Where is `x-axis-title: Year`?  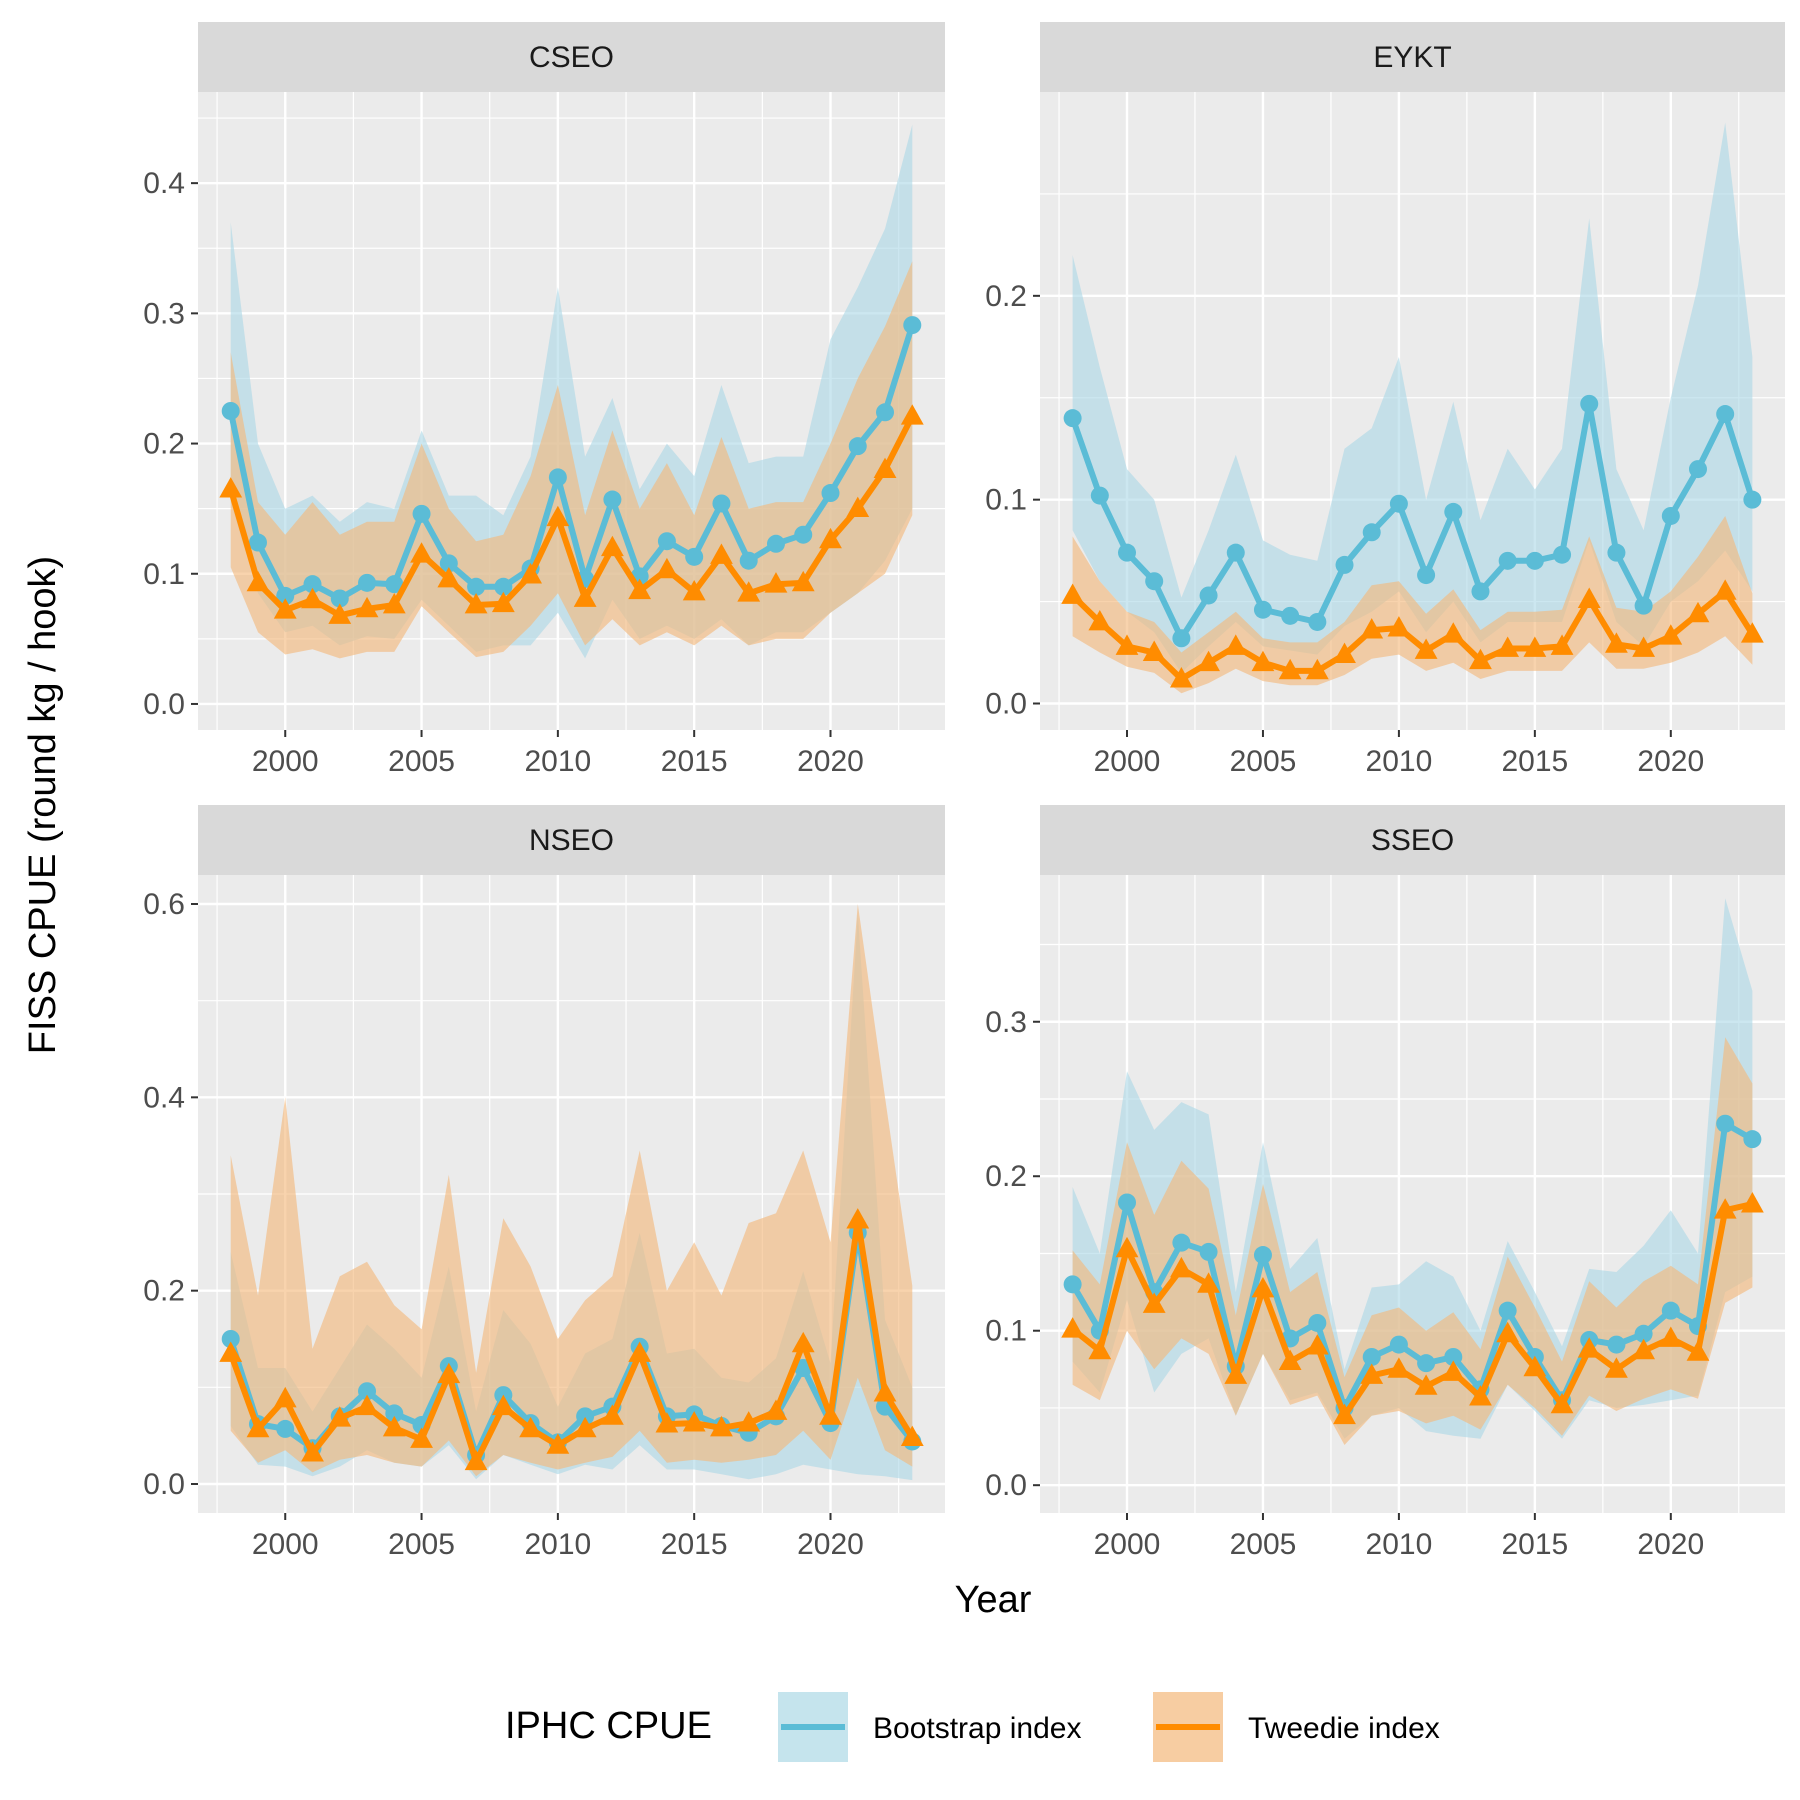
x-axis-title: Year is located at coordinates (993, 1600).